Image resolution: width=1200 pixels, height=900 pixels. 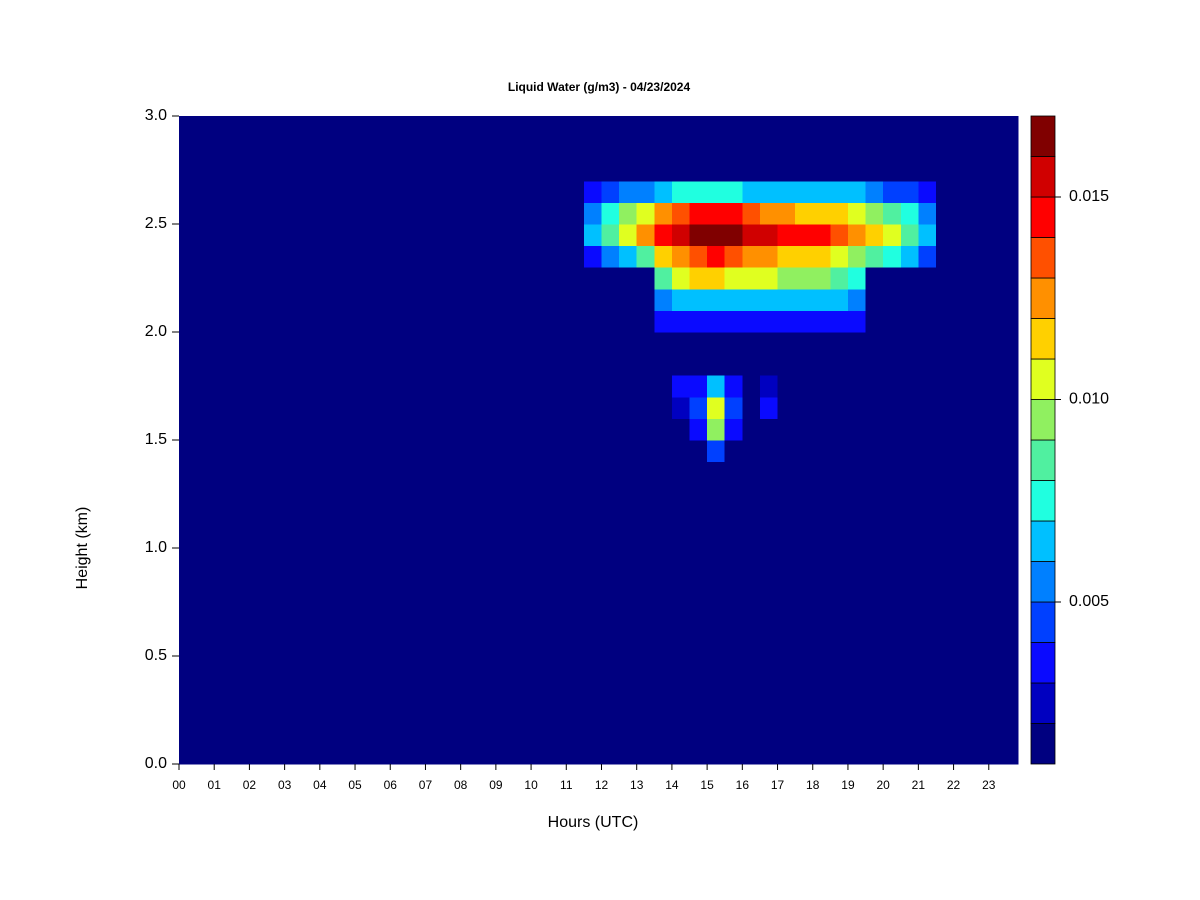 I want to click on x-tick-label: 03, so click(x=285, y=785).